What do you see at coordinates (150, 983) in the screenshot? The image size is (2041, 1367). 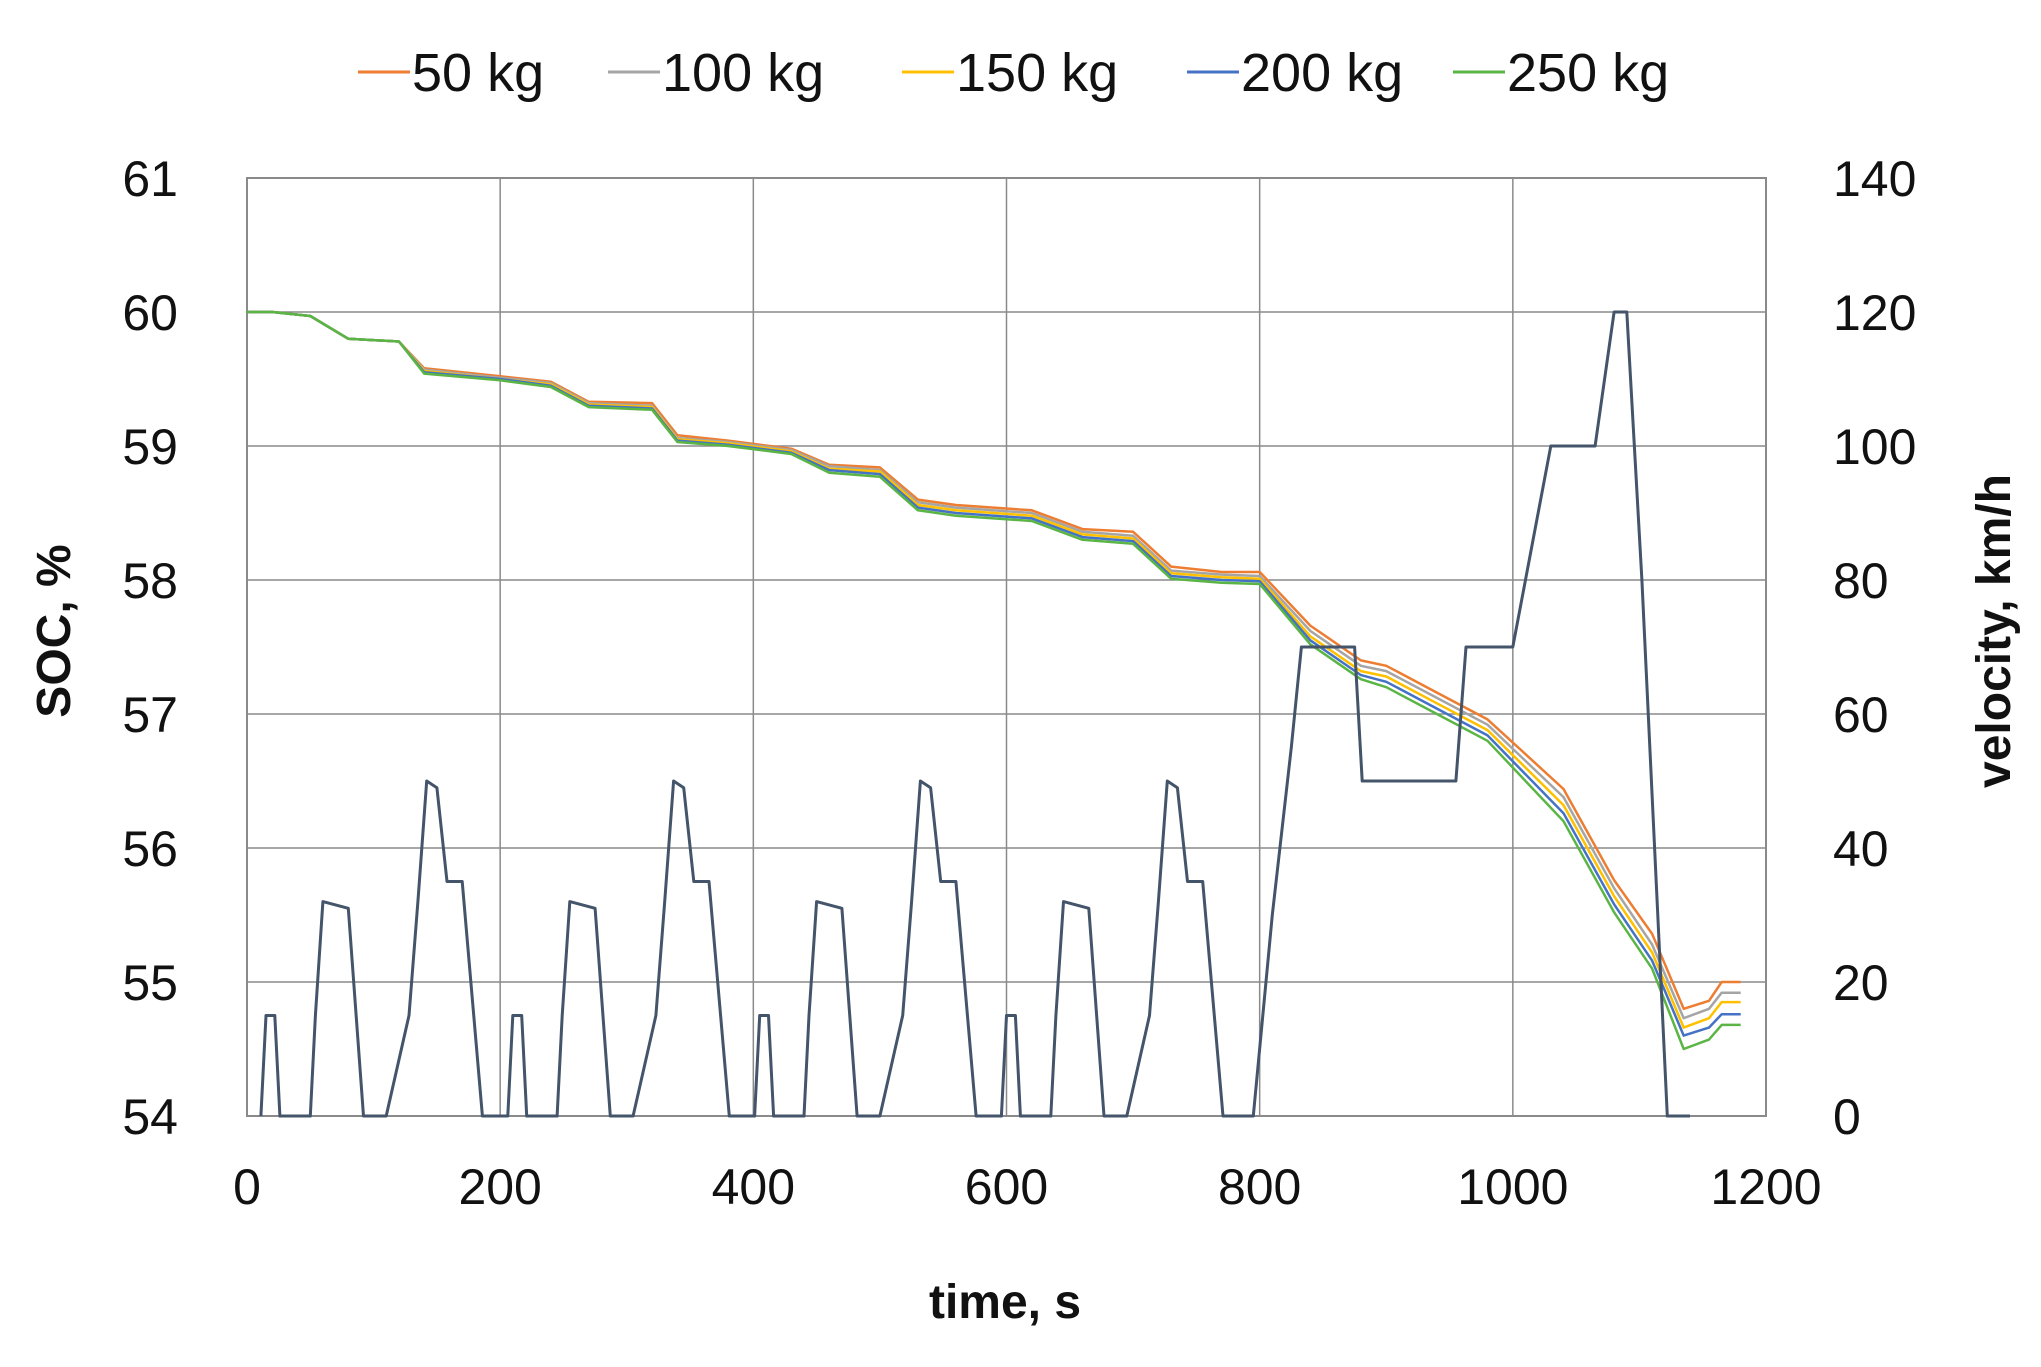 I see `y-tick-label: 55` at bounding box center [150, 983].